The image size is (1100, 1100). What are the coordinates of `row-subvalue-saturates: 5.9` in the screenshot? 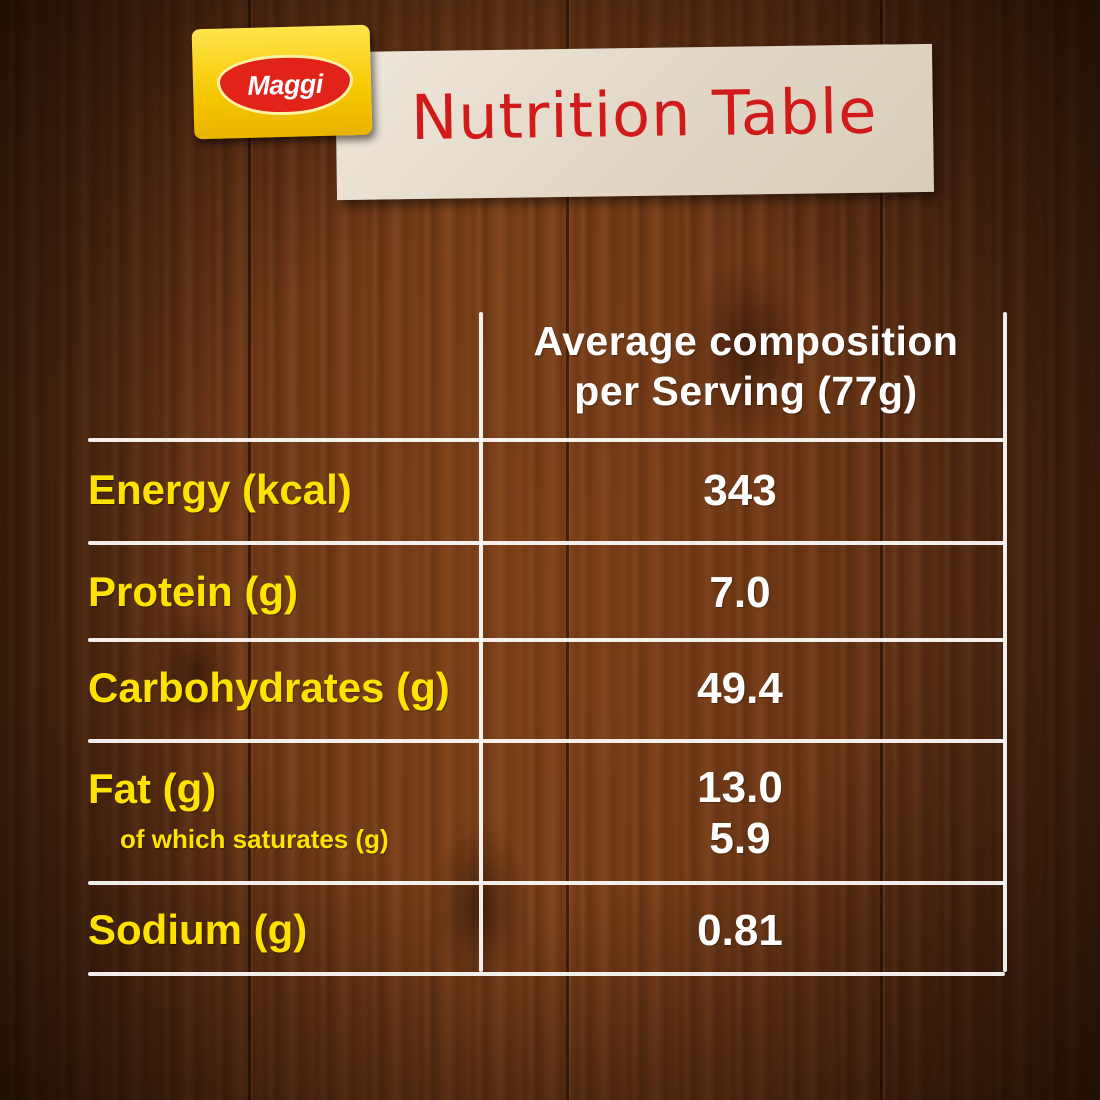 It's located at (740, 838).